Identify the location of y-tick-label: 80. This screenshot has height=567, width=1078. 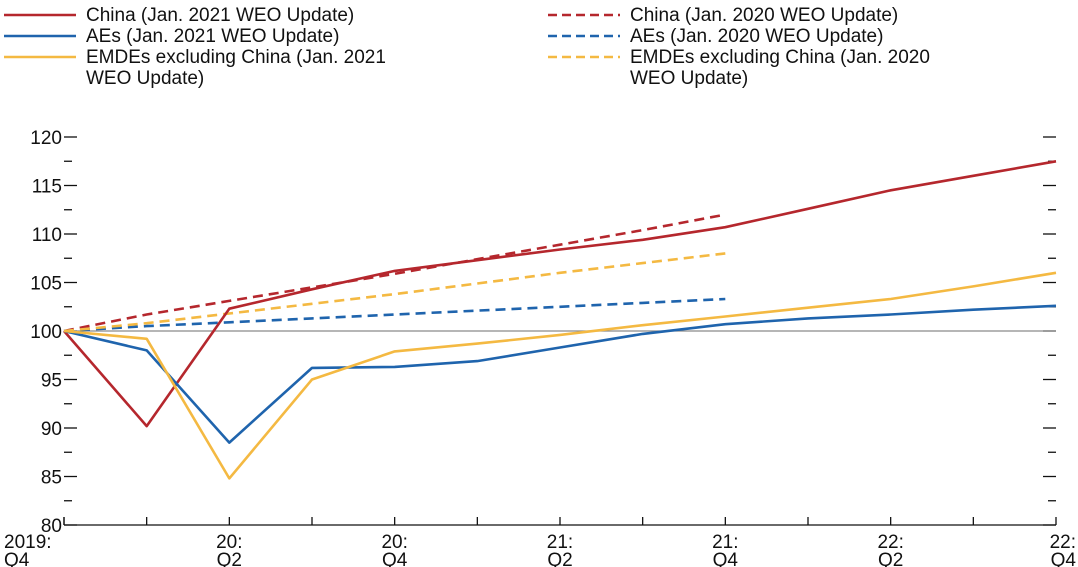
(51, 526).